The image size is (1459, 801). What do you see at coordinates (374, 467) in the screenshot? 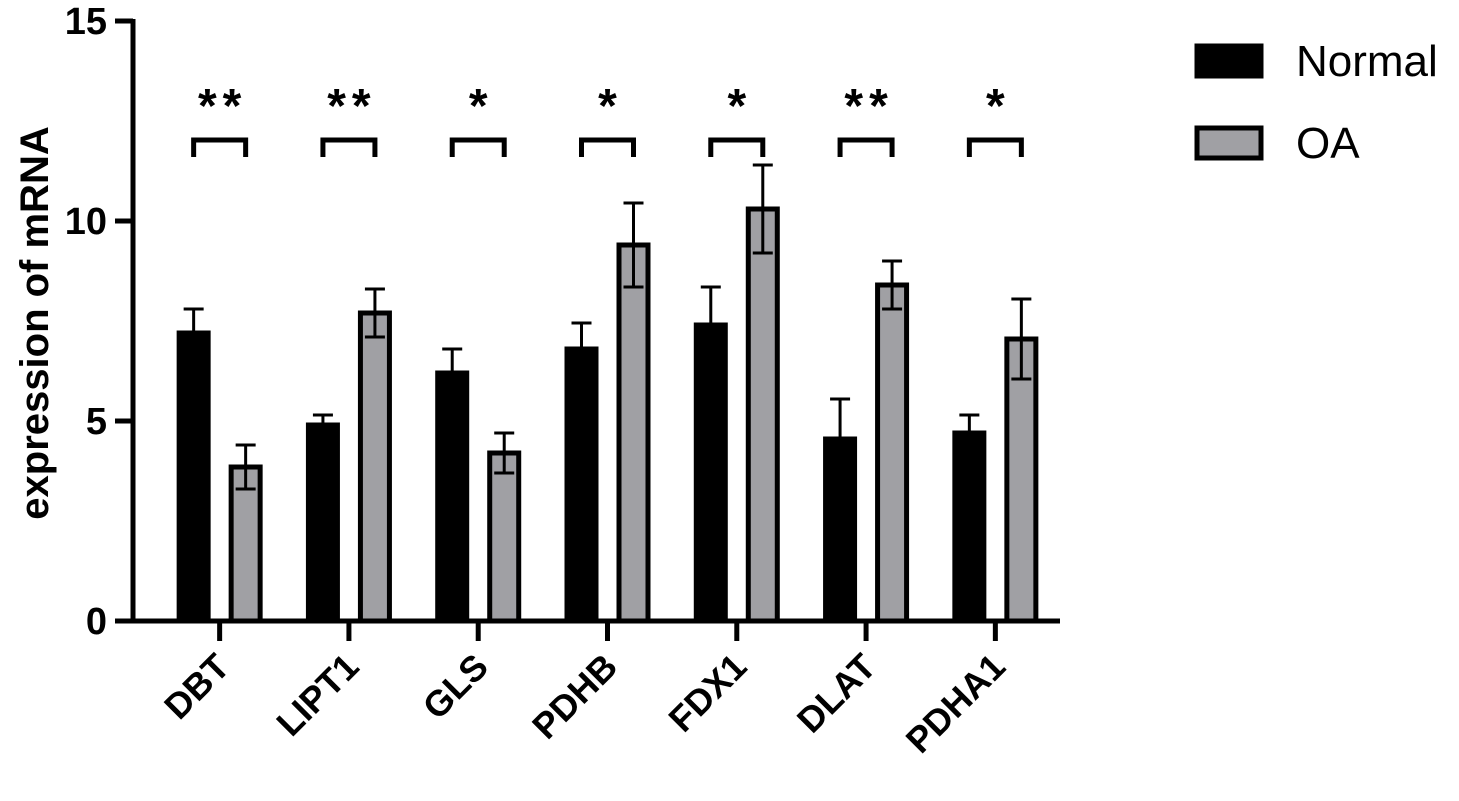
I see `bar-oa-lipt1` at bounding box center [374, 467].